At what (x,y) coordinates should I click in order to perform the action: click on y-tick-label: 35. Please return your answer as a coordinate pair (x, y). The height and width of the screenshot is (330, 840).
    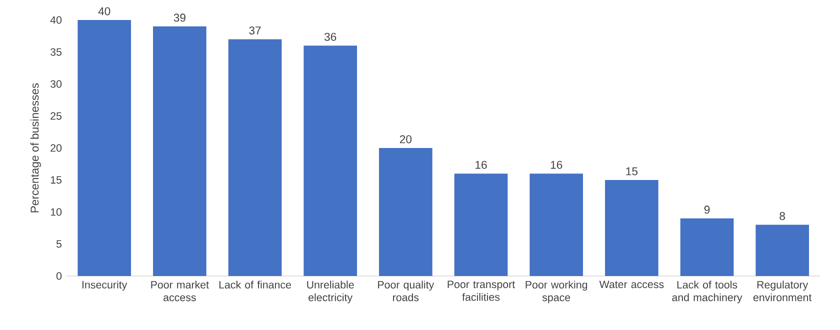
    Looking at the image, I should click on (56, 52).